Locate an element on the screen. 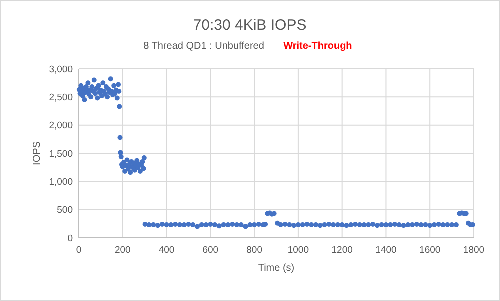 The height and width of the screenshot is (301, 500). y-tick-label: 3,000 is located at coordinates (61, 70).